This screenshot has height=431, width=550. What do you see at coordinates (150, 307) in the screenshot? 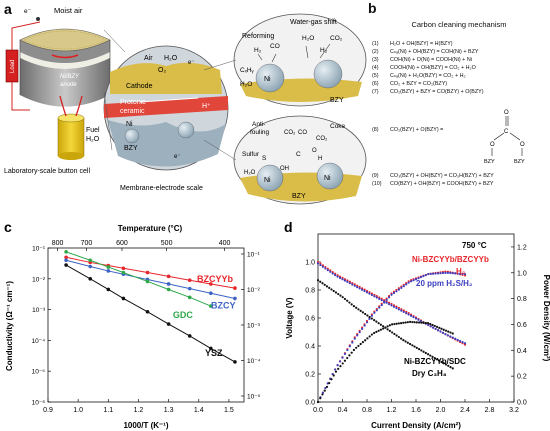
I see `chart-c-series` at bounding box center [150, 307].